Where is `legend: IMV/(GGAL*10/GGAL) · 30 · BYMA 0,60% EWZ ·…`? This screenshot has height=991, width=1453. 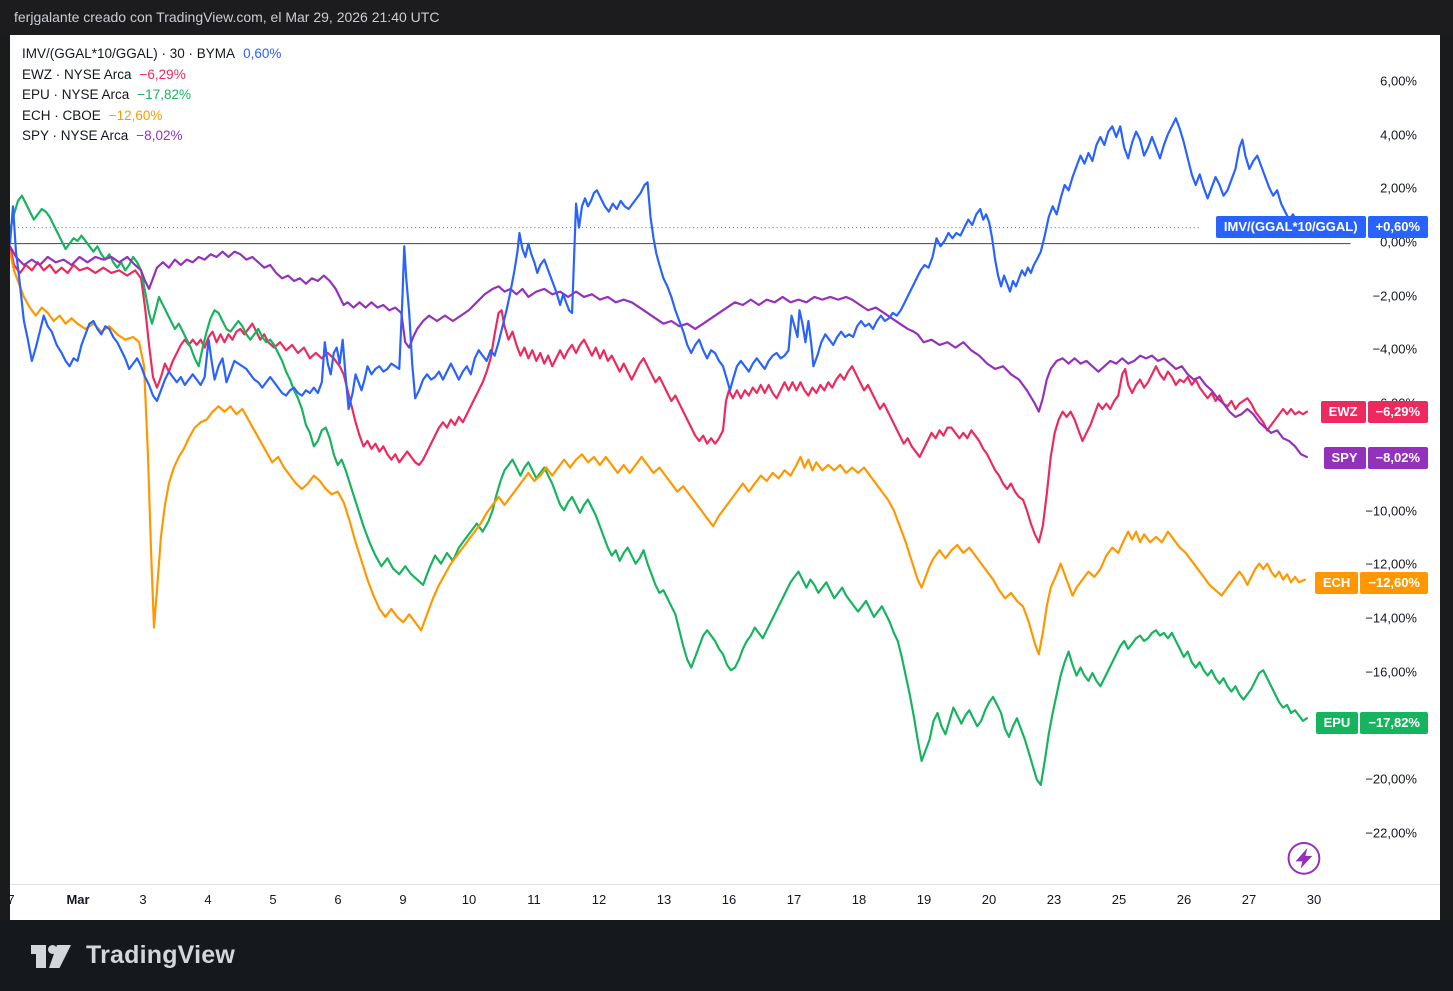 legend: IMV/(GGAL*10/GGAL) · 30 · BYMA 0,60% EWZ ·… is located at coordinates (151, 95).